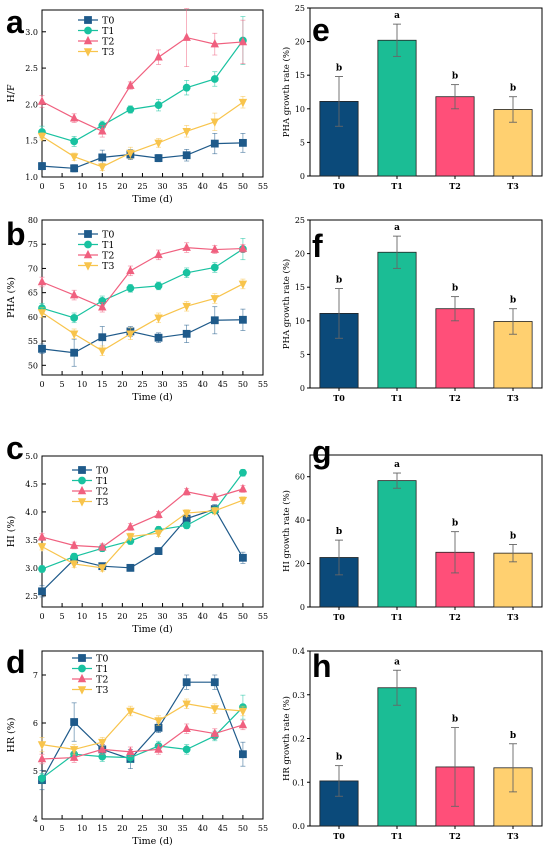 This screenshot has height=857, width=550. I want to click on panel-g-label: g, so click(322, 452).